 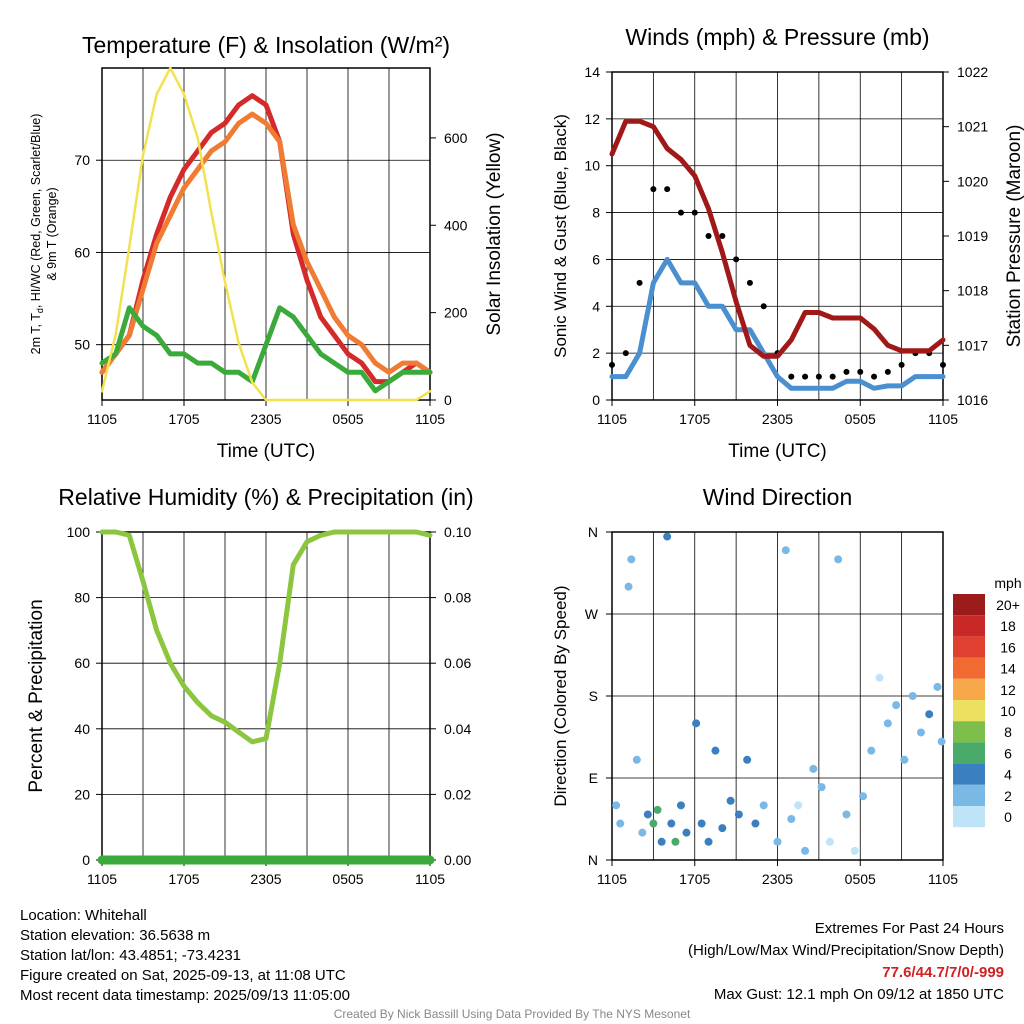 I want to click on rh-series-line, so click(x=266, y=637).